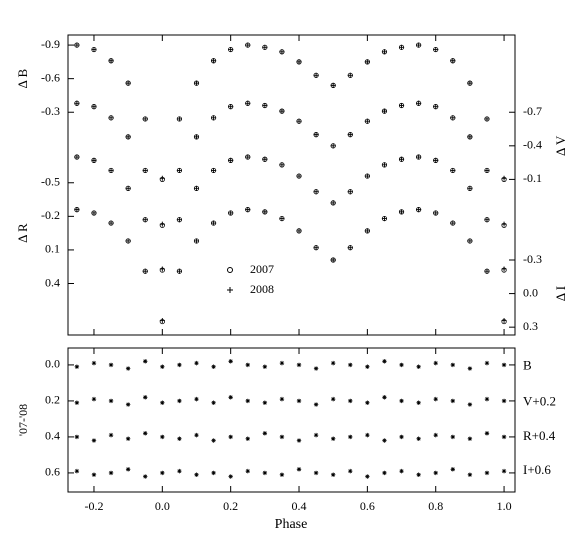 Image resolution: width=585 pixels, height=545 pixels. What do you see at coordinates (537, 469) in the screenshot?
I see `series-label: I+0.6` at bounding box center [537, 469].